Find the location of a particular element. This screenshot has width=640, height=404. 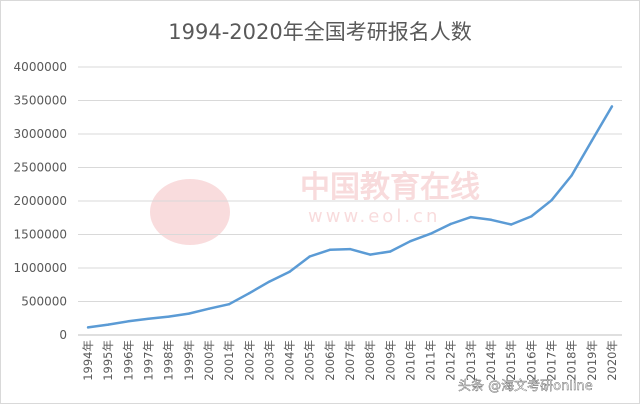

eol-logo-mark is located at coordinates (190, 212).